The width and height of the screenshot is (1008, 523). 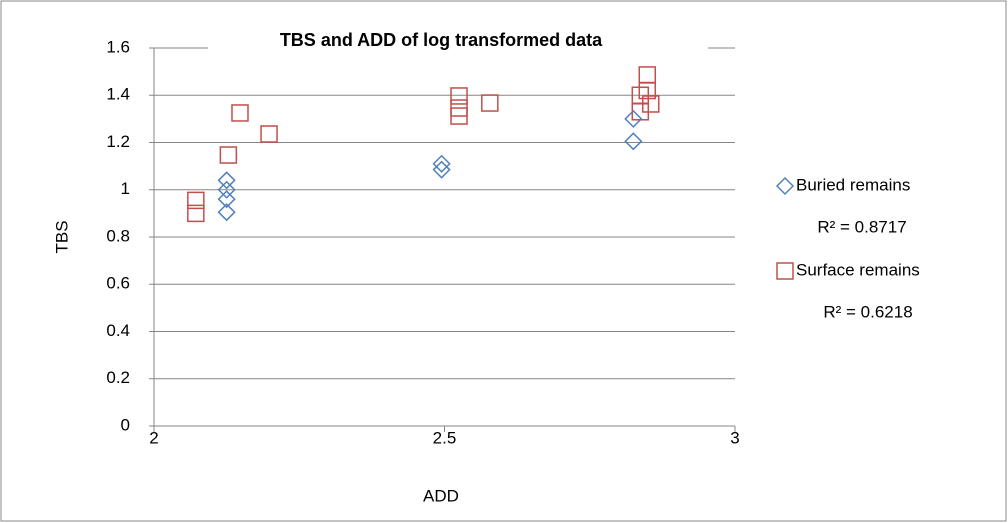 What do you see at coordinates (861, 226) in the screenshot?
I see `r-squared-label: R² = 0.8717` at bounding box center [861, 226].